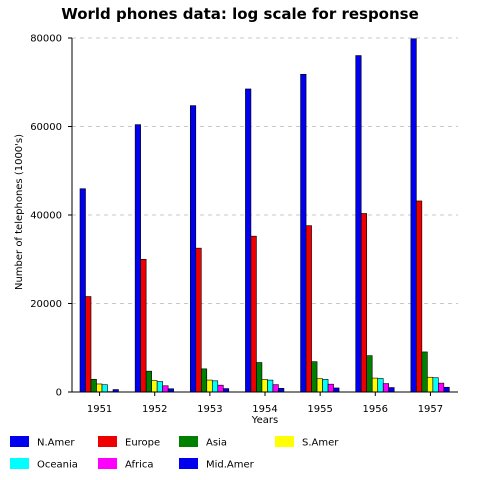 This screenshot has height=480, width=480. Describe the element at coordinates (230, 465) in the screenshot. I see `legend-label: Mid.Amer` at that location.